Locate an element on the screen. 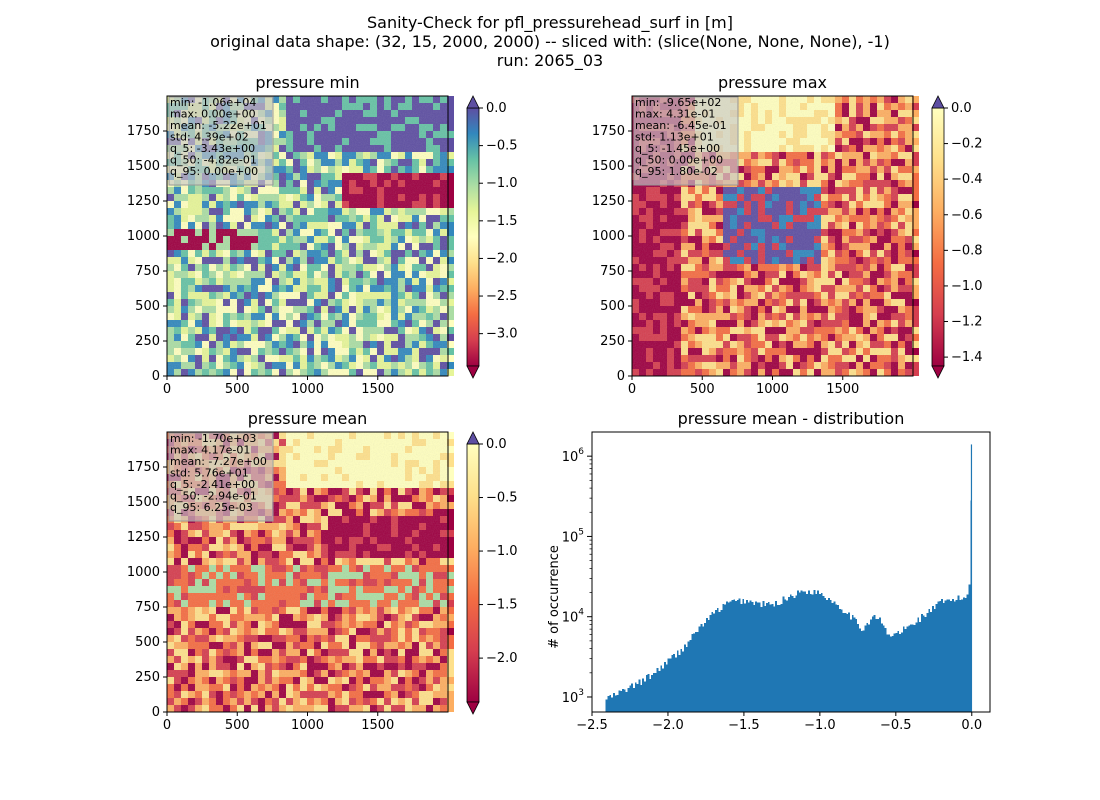 Image resolution: width=1100 pixels, height=800 pixels. stat-line: q_50: 0.00e+00 is located at coordinates (679, 160).